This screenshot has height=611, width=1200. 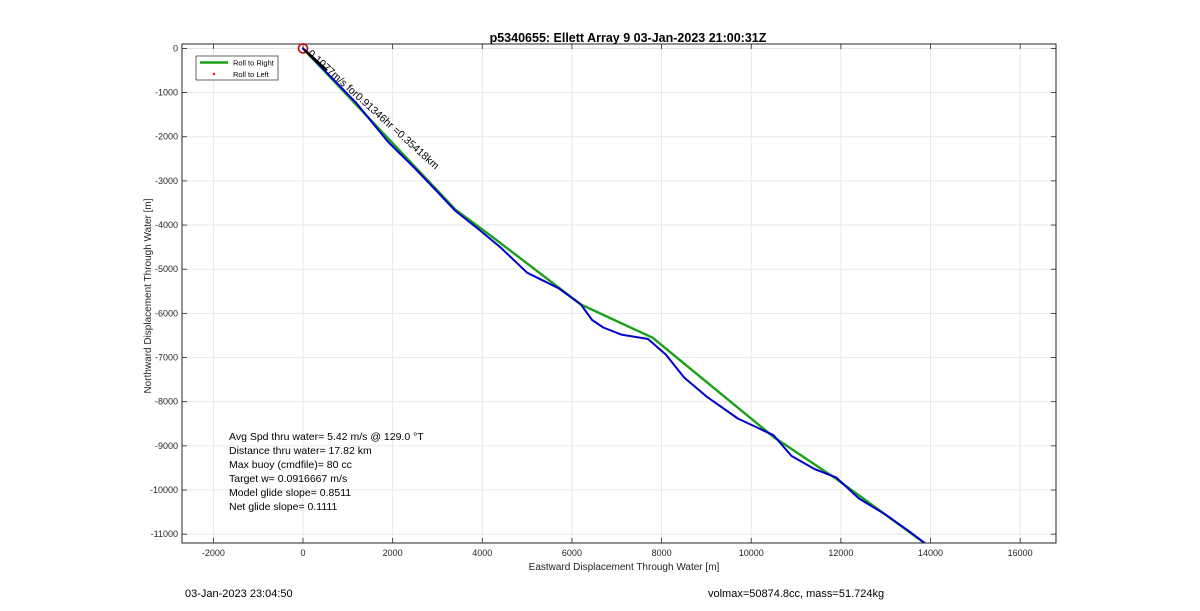 I want to click on x-tick-label: 12000, so click(x=840, y=553).